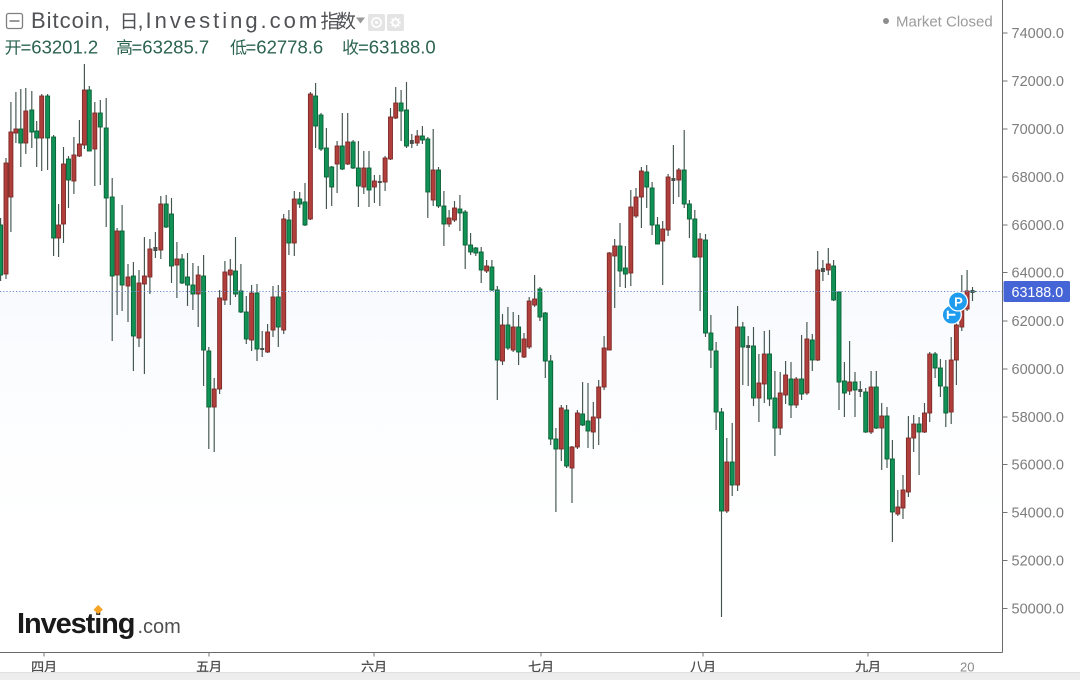  Describe the element at coordinates (1038, 562) in the screenshot. I see `svg-text: 52000.0` at that location.